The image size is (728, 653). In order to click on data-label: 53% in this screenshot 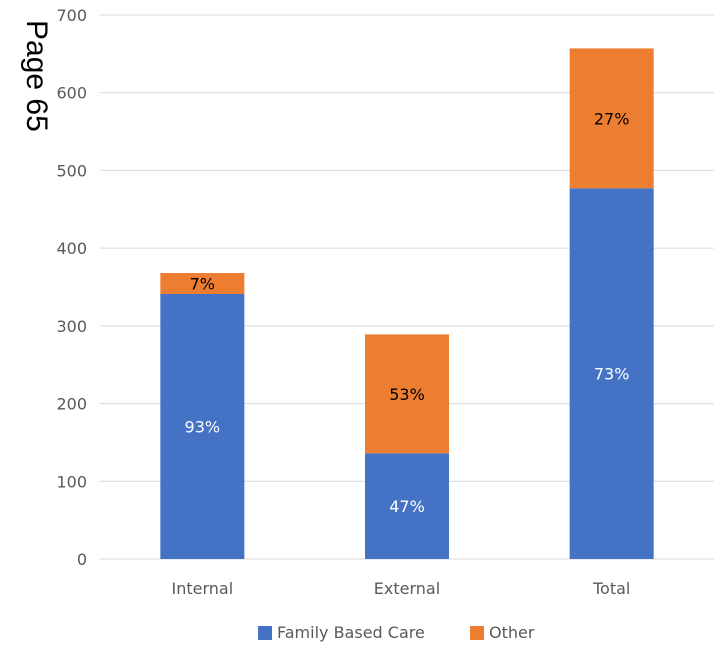, I will do `click(407, 394)`.